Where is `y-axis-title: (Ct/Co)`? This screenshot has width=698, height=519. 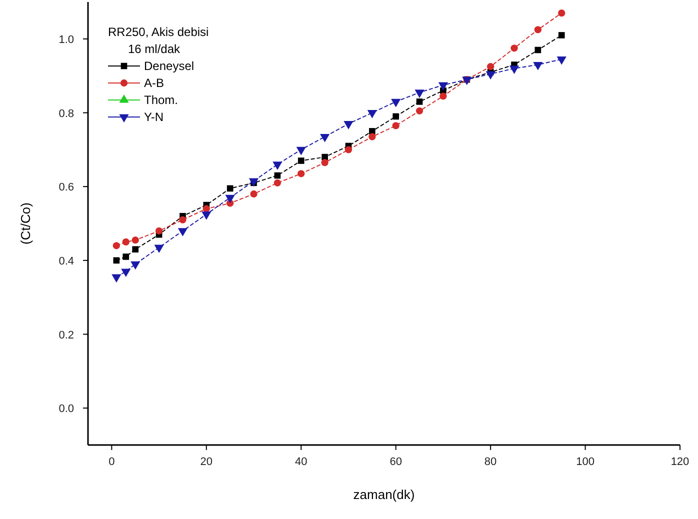 y-axis-title: (Ct/Co) is located at coordinates (25, 223).